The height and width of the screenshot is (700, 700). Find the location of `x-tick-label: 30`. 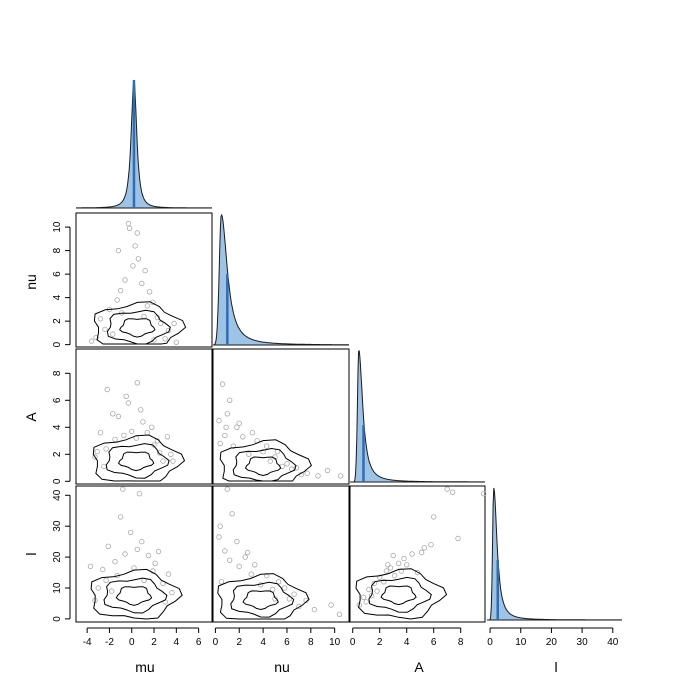

x-tick-label: 30 is located at coordinates (583, 642).